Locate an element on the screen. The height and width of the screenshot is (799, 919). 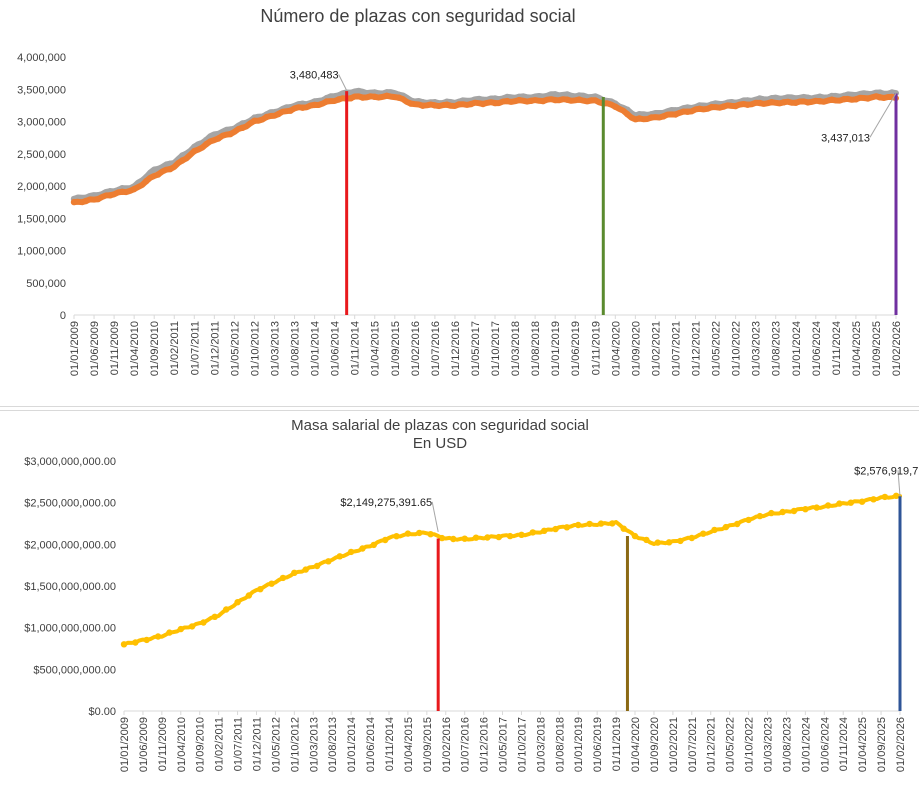
x-tick-label: 01/10/2022 is located at coordinates (737, 348).